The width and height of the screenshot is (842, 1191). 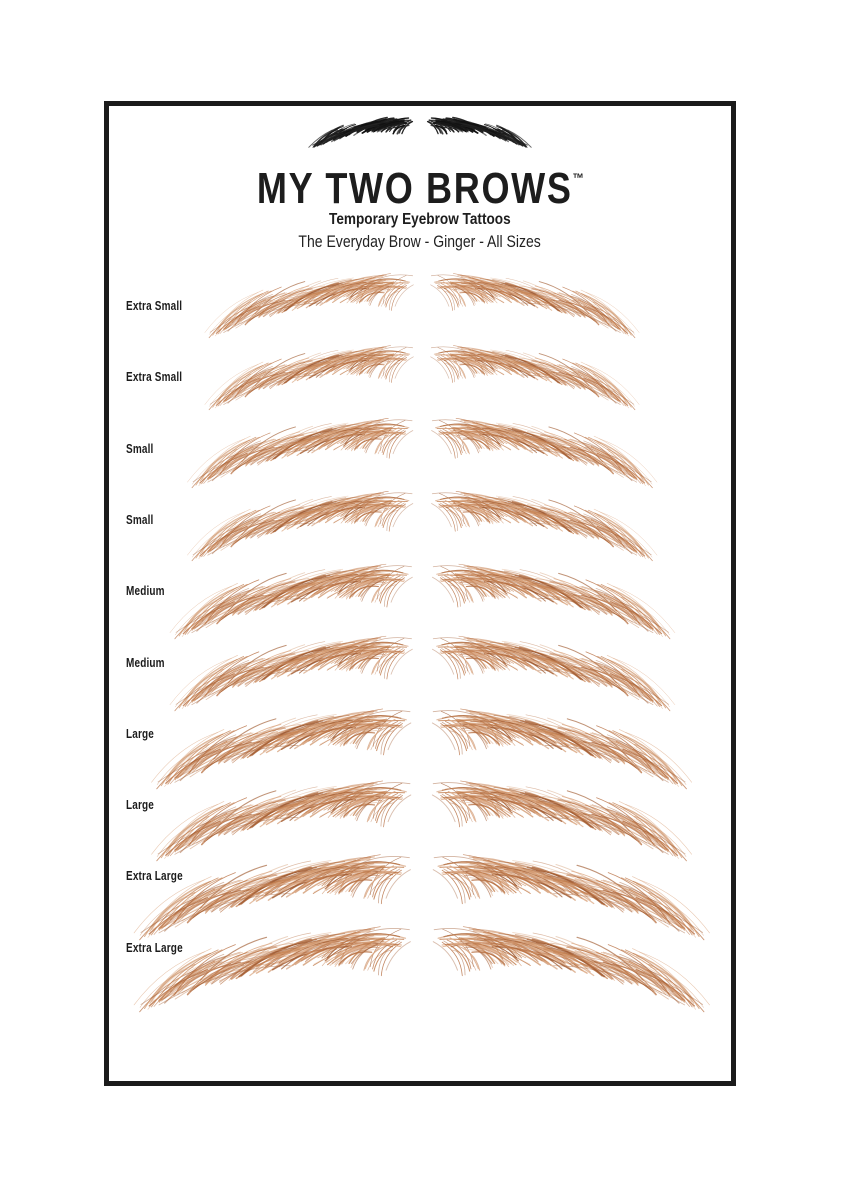 I want to click on brand-name: MY TWO BROWS™, so click(x=420, y=188).